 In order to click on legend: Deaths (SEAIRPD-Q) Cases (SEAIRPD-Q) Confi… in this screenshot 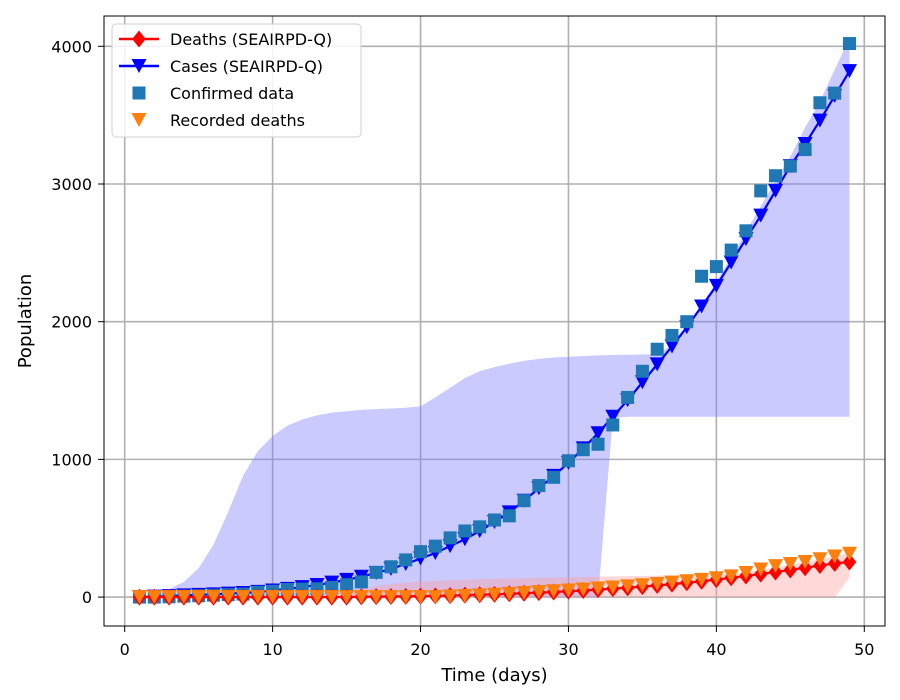, I will do `click(236, 80)`.